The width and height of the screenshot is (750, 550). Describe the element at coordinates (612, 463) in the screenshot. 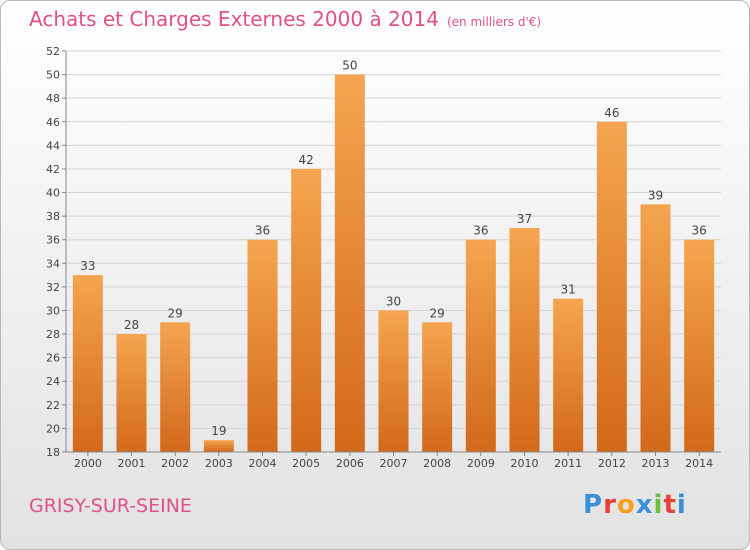

I see `x-tick-label: 2012` at that location.